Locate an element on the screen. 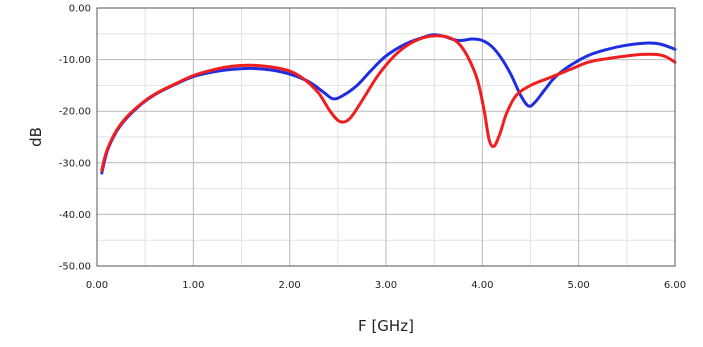 The height and width of the screenshot is (347, 703). x-tick-labels: 0.00 1.00 2.00 3.00 4.00 5.00 6.00 is located at coordinates (386, 285).